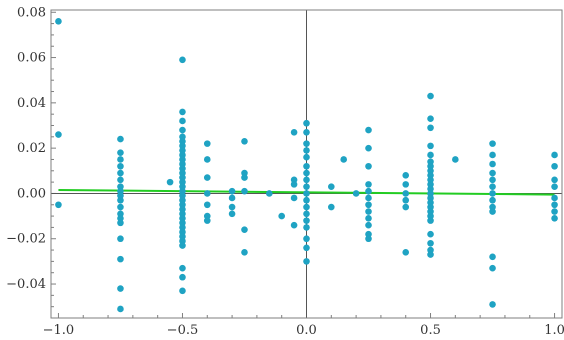 The image size is (564, 340). I want to click on y-tick-label: 0.06, so click(31, 58).